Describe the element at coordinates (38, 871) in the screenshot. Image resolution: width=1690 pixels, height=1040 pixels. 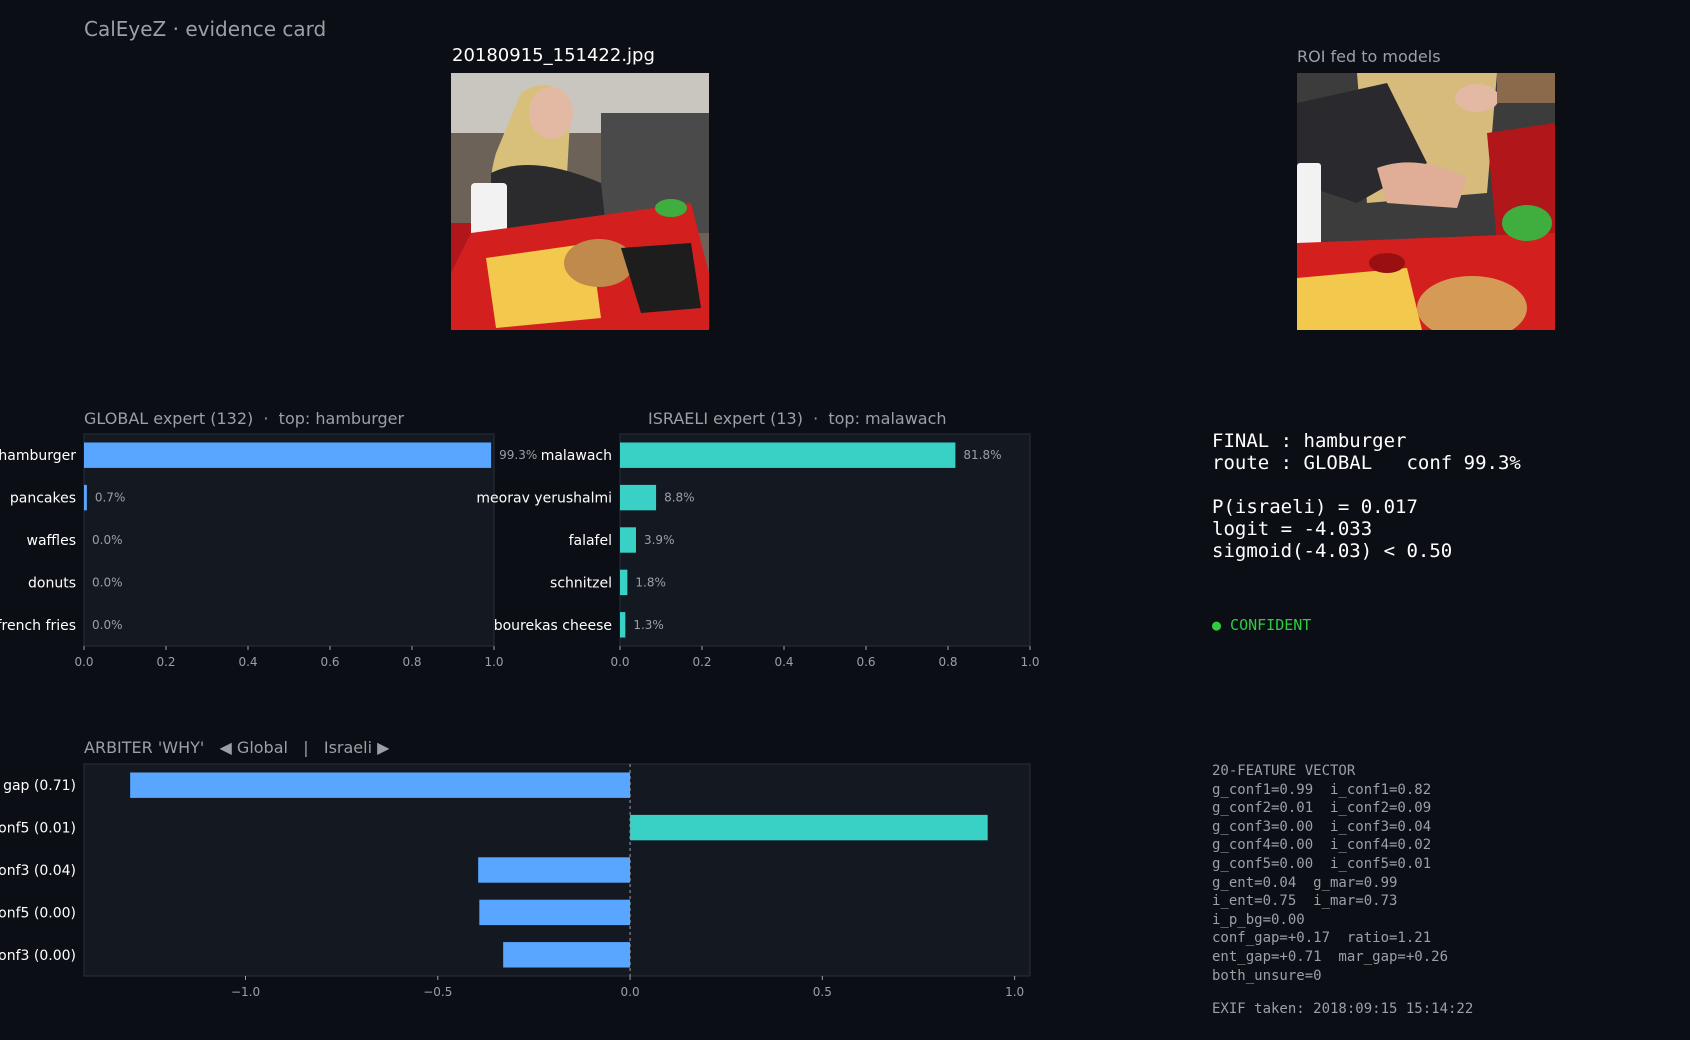
I see `category-label: onf3 (0.04)` at that location.